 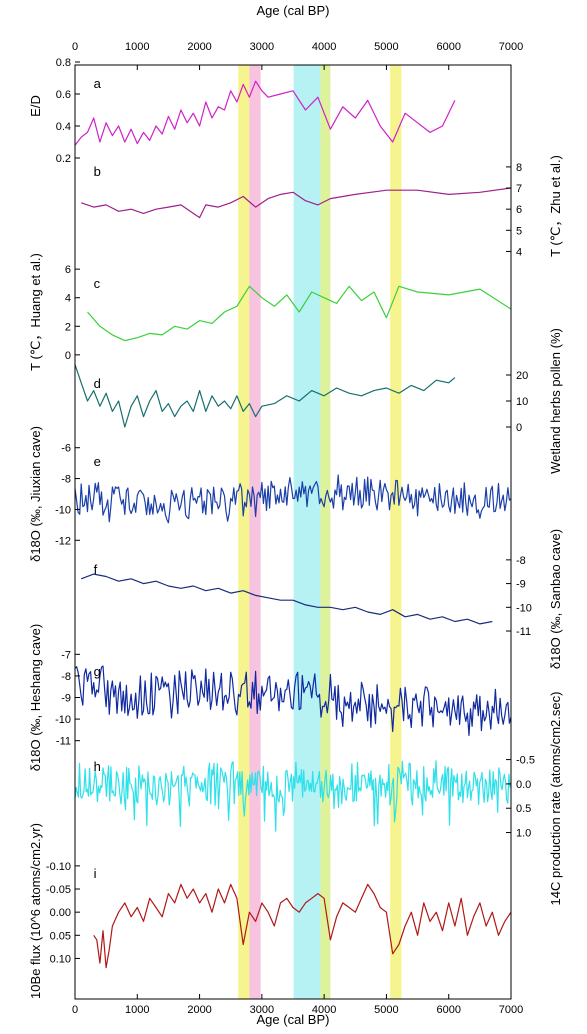 I want to click on panel-letter-g: g, so click(x=97, y=671).